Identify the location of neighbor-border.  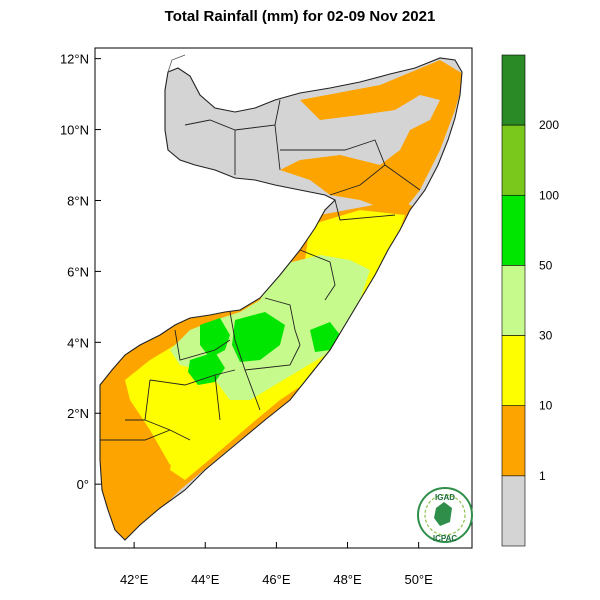
(176, 63).